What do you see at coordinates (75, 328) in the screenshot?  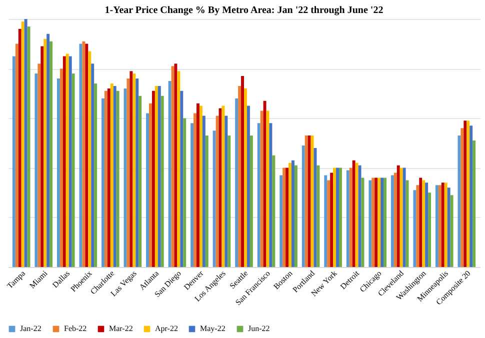 I see `legend-label: Feb-22` at bounding box center [75, 328].